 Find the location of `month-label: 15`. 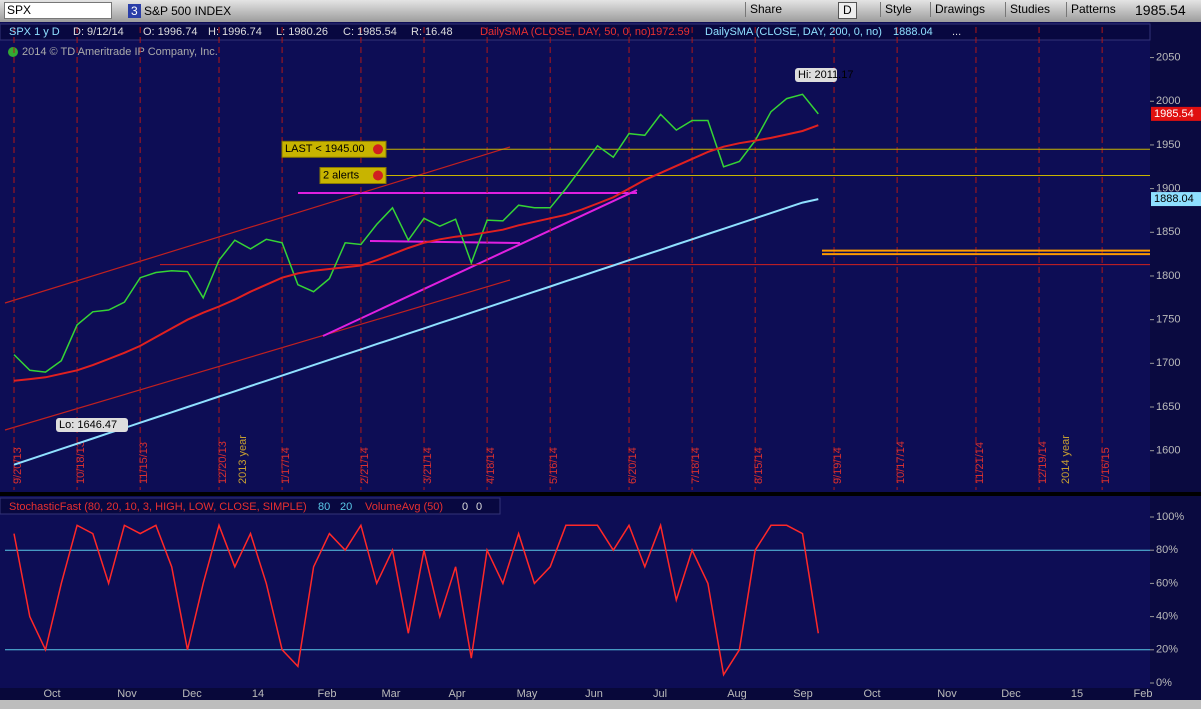

month-label: 15 is located at coordinates (1077, 694).